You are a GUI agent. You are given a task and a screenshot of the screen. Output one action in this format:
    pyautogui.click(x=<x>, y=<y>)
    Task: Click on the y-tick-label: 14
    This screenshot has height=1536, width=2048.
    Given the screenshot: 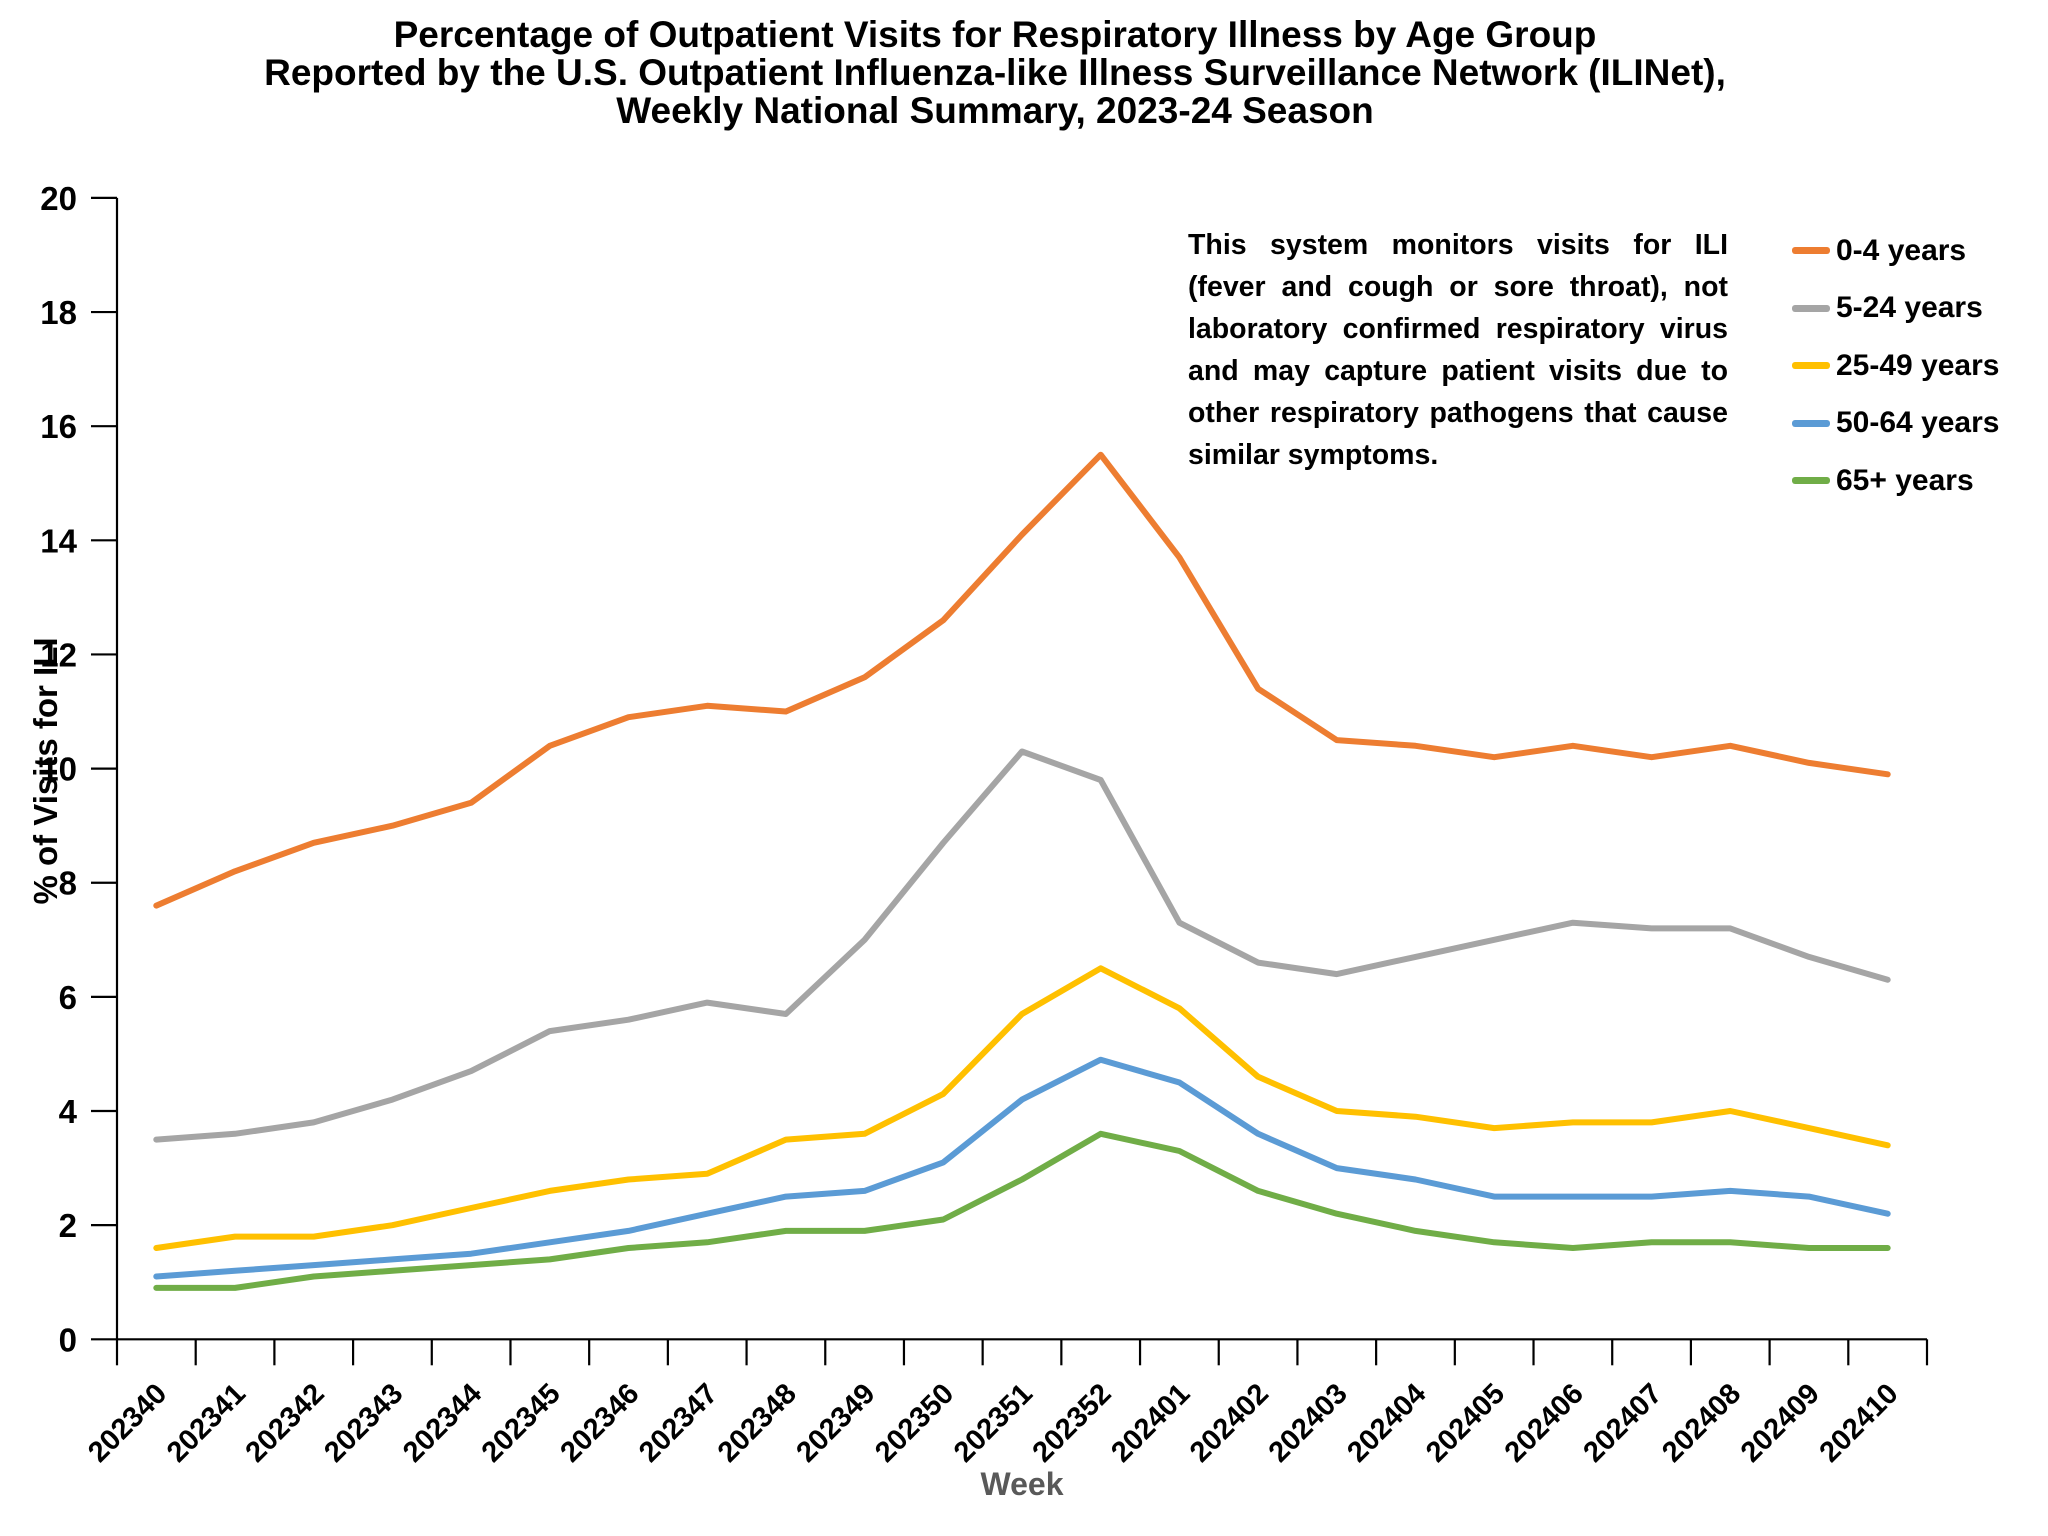 What is the action you would take?
    pyautogui.click(x=58, y=540)
    